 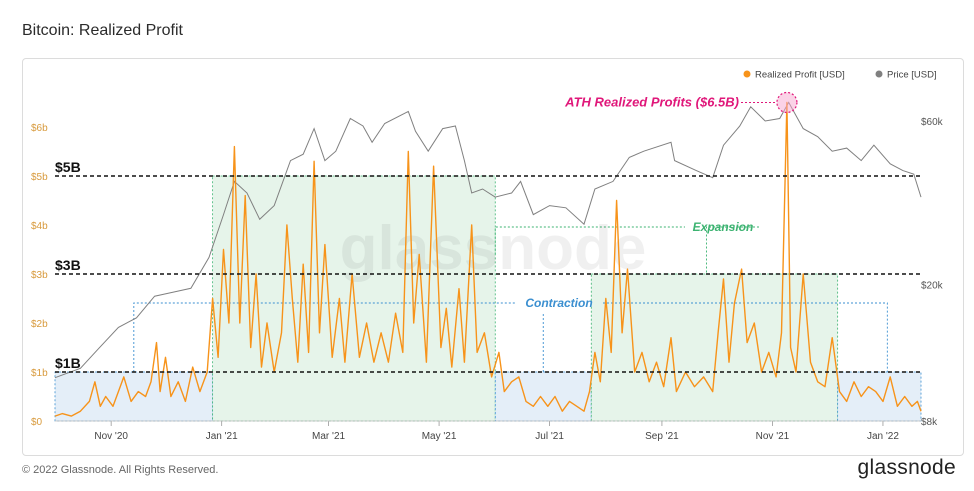 I want to click on x-tick-label: Nov '21, so click(x=773, y=436).